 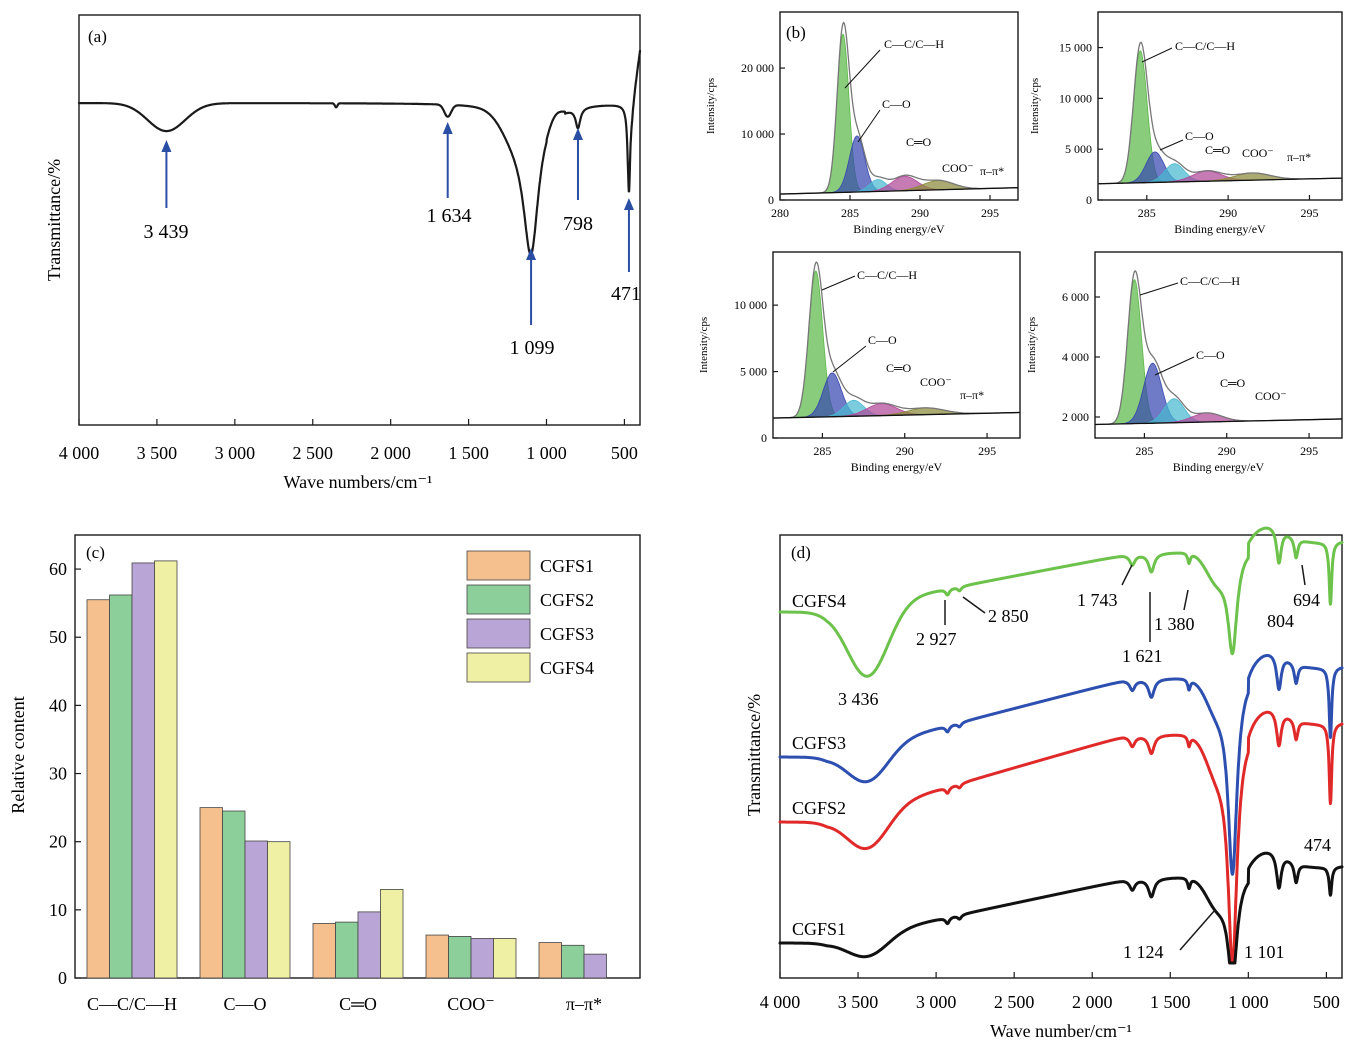 I want to click on panel-c-category-labels: C—C/C—H C—O C═O COO⁻ π–π*, so click(x=344, y=1004).